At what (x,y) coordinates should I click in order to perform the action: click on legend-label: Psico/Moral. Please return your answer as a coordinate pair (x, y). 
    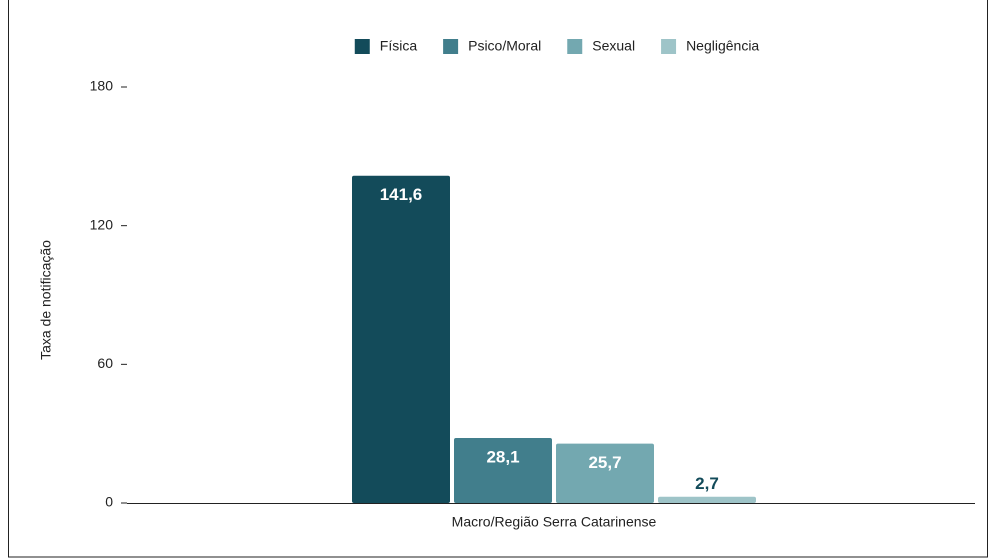
    Looking at the image, I should click on (504, 46).